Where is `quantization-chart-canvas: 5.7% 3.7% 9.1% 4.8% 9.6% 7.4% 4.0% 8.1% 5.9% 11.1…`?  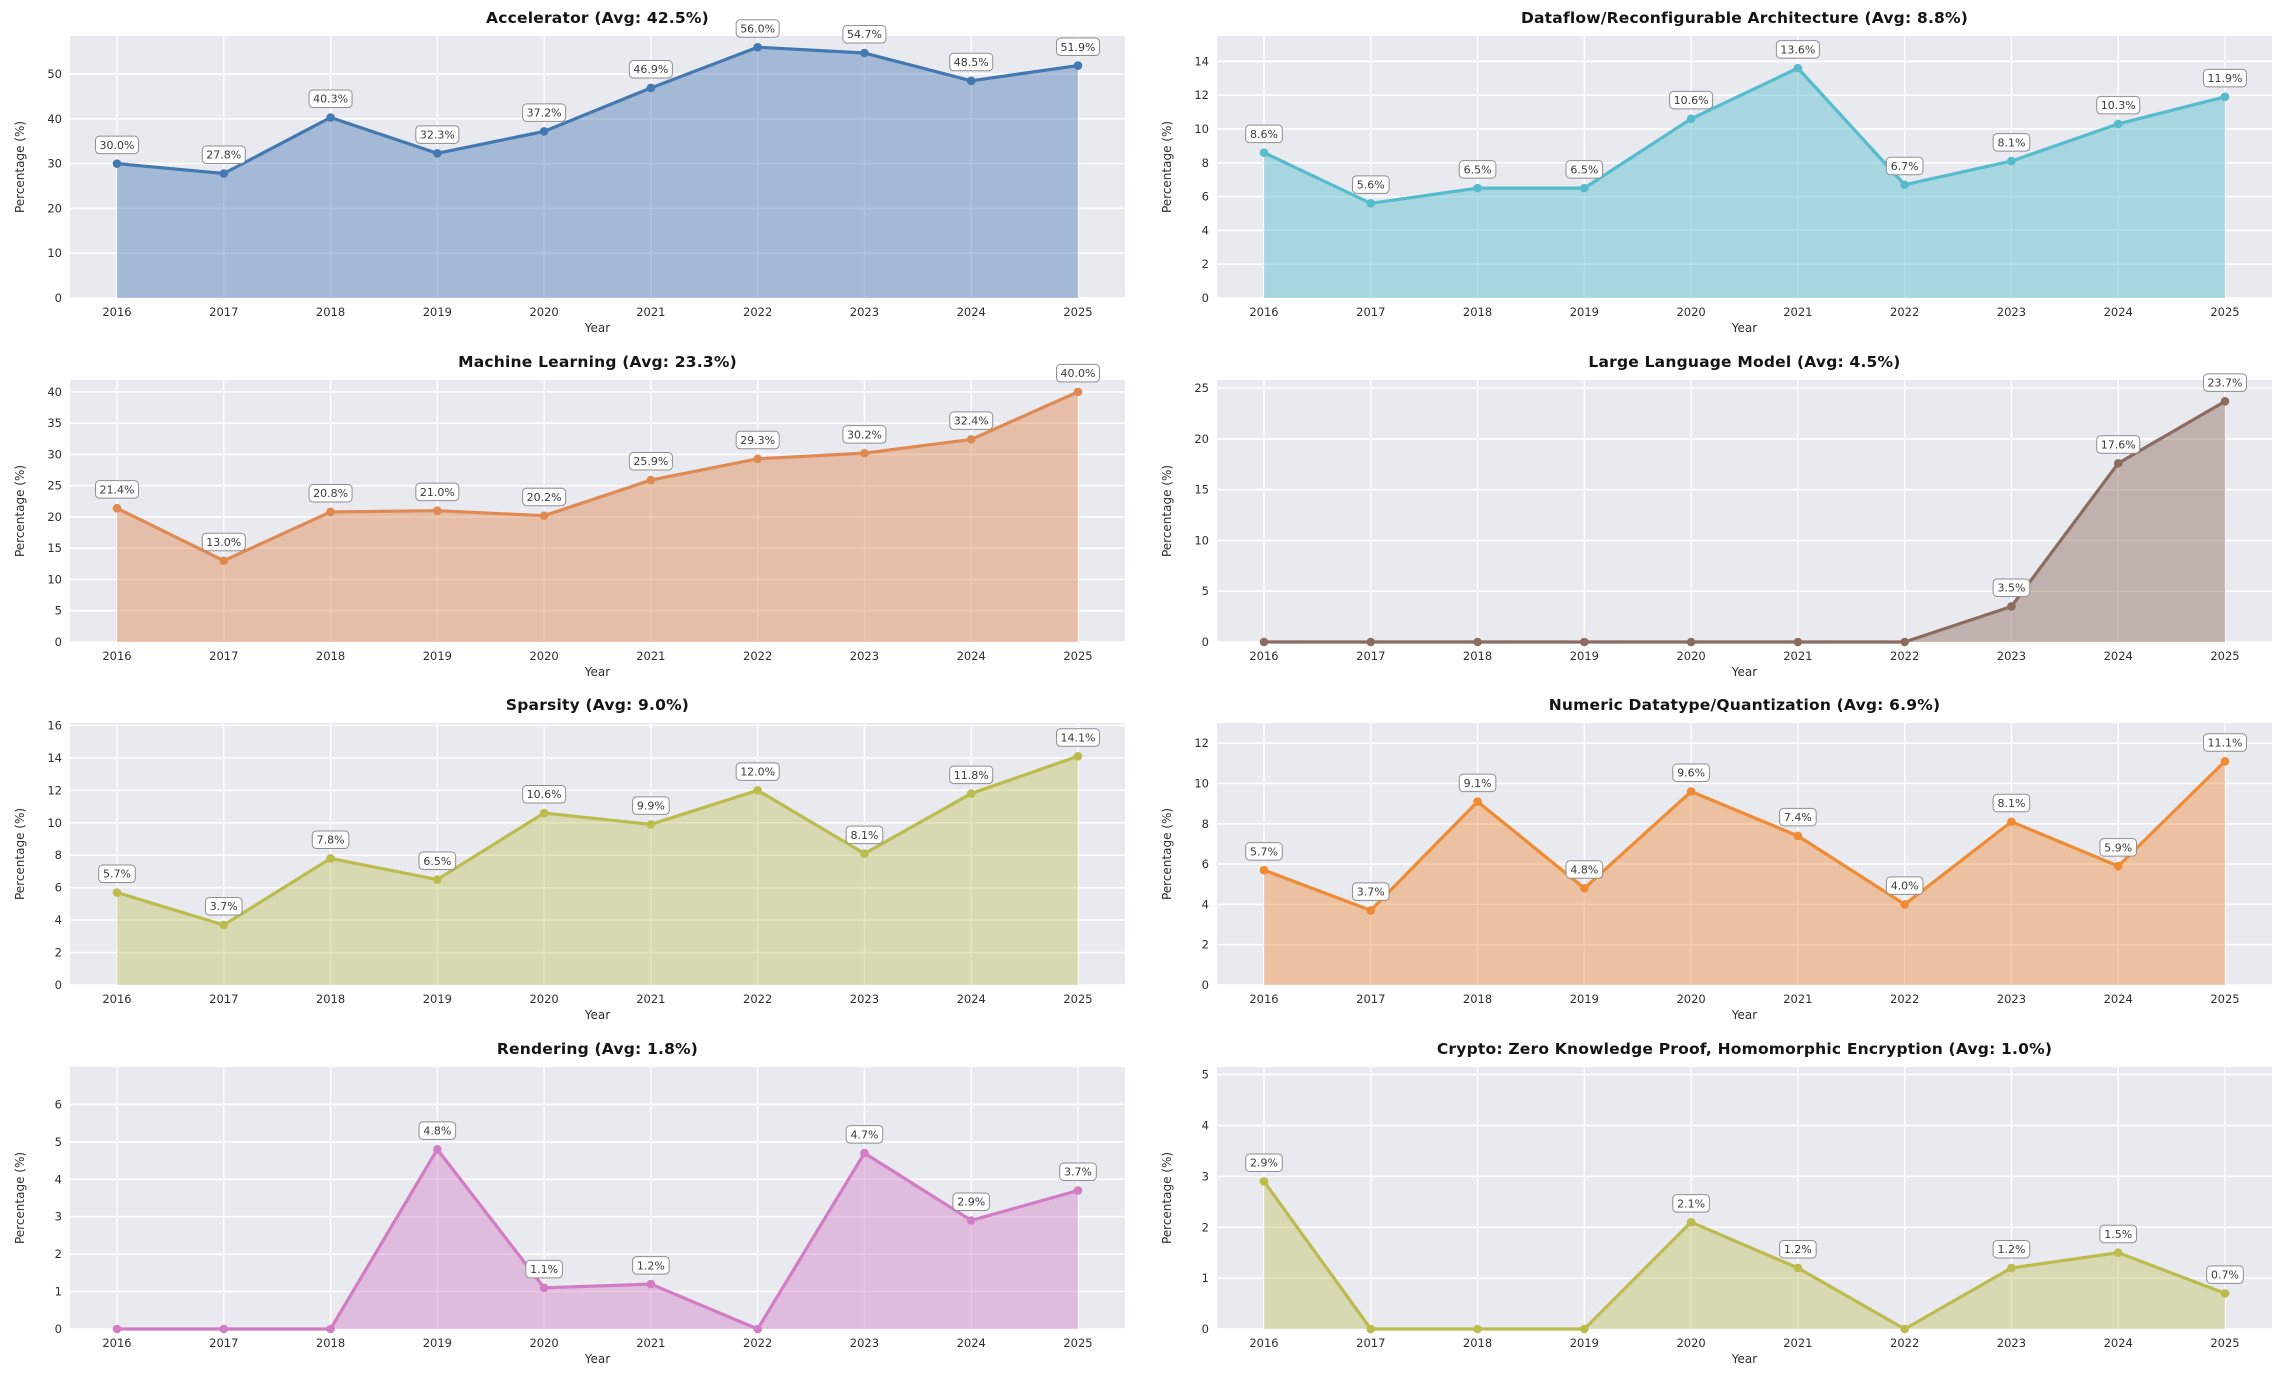 quantization-chart-canvas: 5.7% 3.7% 9.1% 4.8% 9.6% 7.4% 4.0% 8.1% 5.9% 11.1… is located at coordinates (1716, 872).